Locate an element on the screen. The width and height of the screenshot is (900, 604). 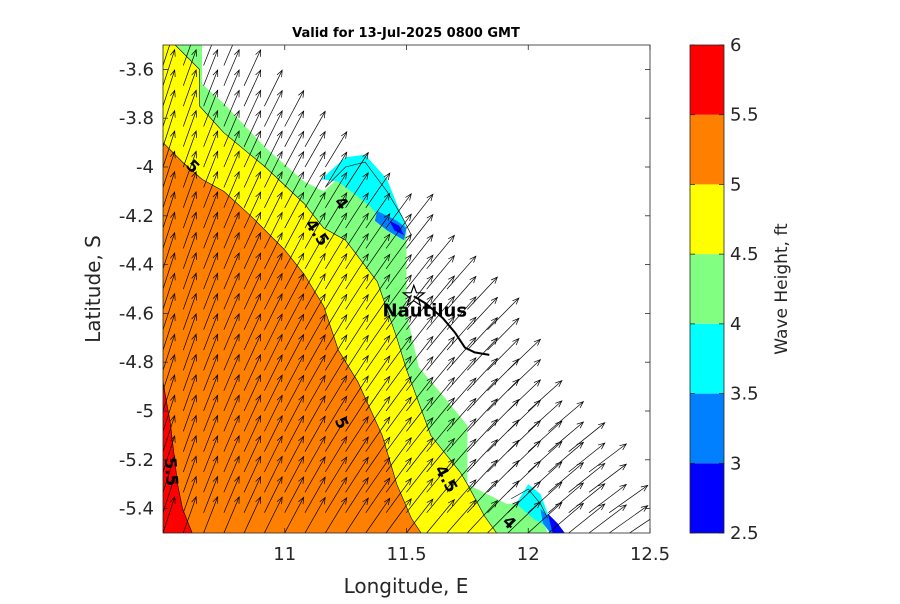
y-tick-label: -5.2 is located at coordinates (136, 460).